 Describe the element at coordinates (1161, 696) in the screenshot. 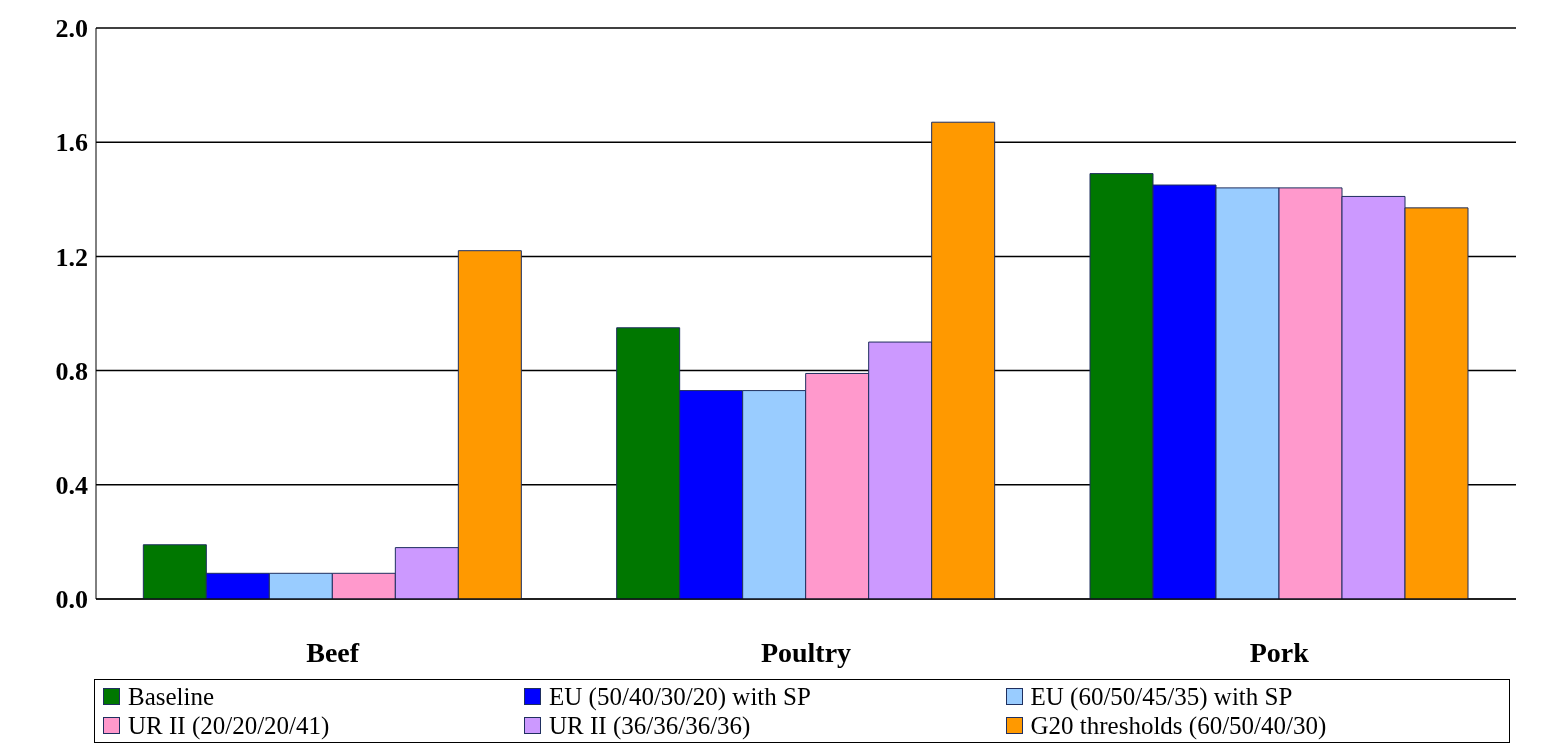

I see `legend-label: EU (60/50/45/35) with SP` at that location.